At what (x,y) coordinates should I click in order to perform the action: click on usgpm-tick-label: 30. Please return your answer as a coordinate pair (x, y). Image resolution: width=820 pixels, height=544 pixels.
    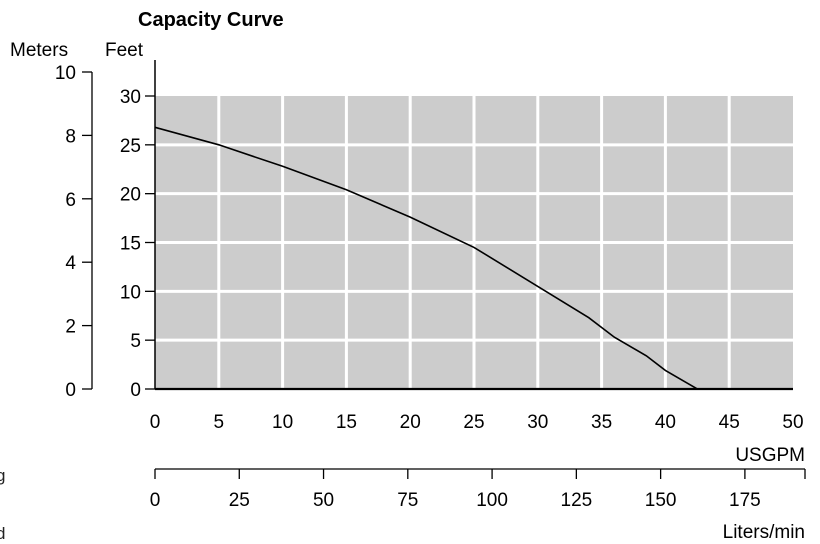
    Looking at the image, I should click on (537, 422).